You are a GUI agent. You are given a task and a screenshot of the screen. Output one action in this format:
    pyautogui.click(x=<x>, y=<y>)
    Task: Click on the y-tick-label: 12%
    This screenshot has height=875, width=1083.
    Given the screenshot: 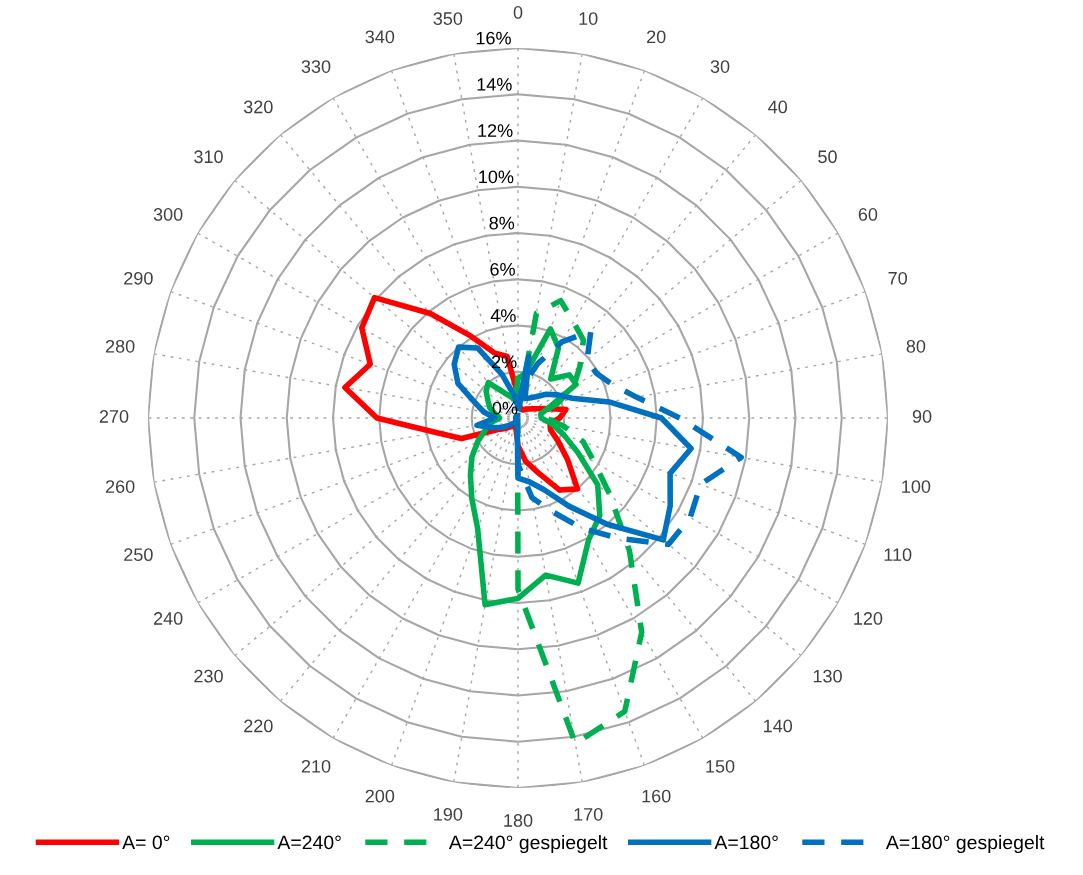 What is the action you would take?
    pyautogui.click(x=495, y=130)
    